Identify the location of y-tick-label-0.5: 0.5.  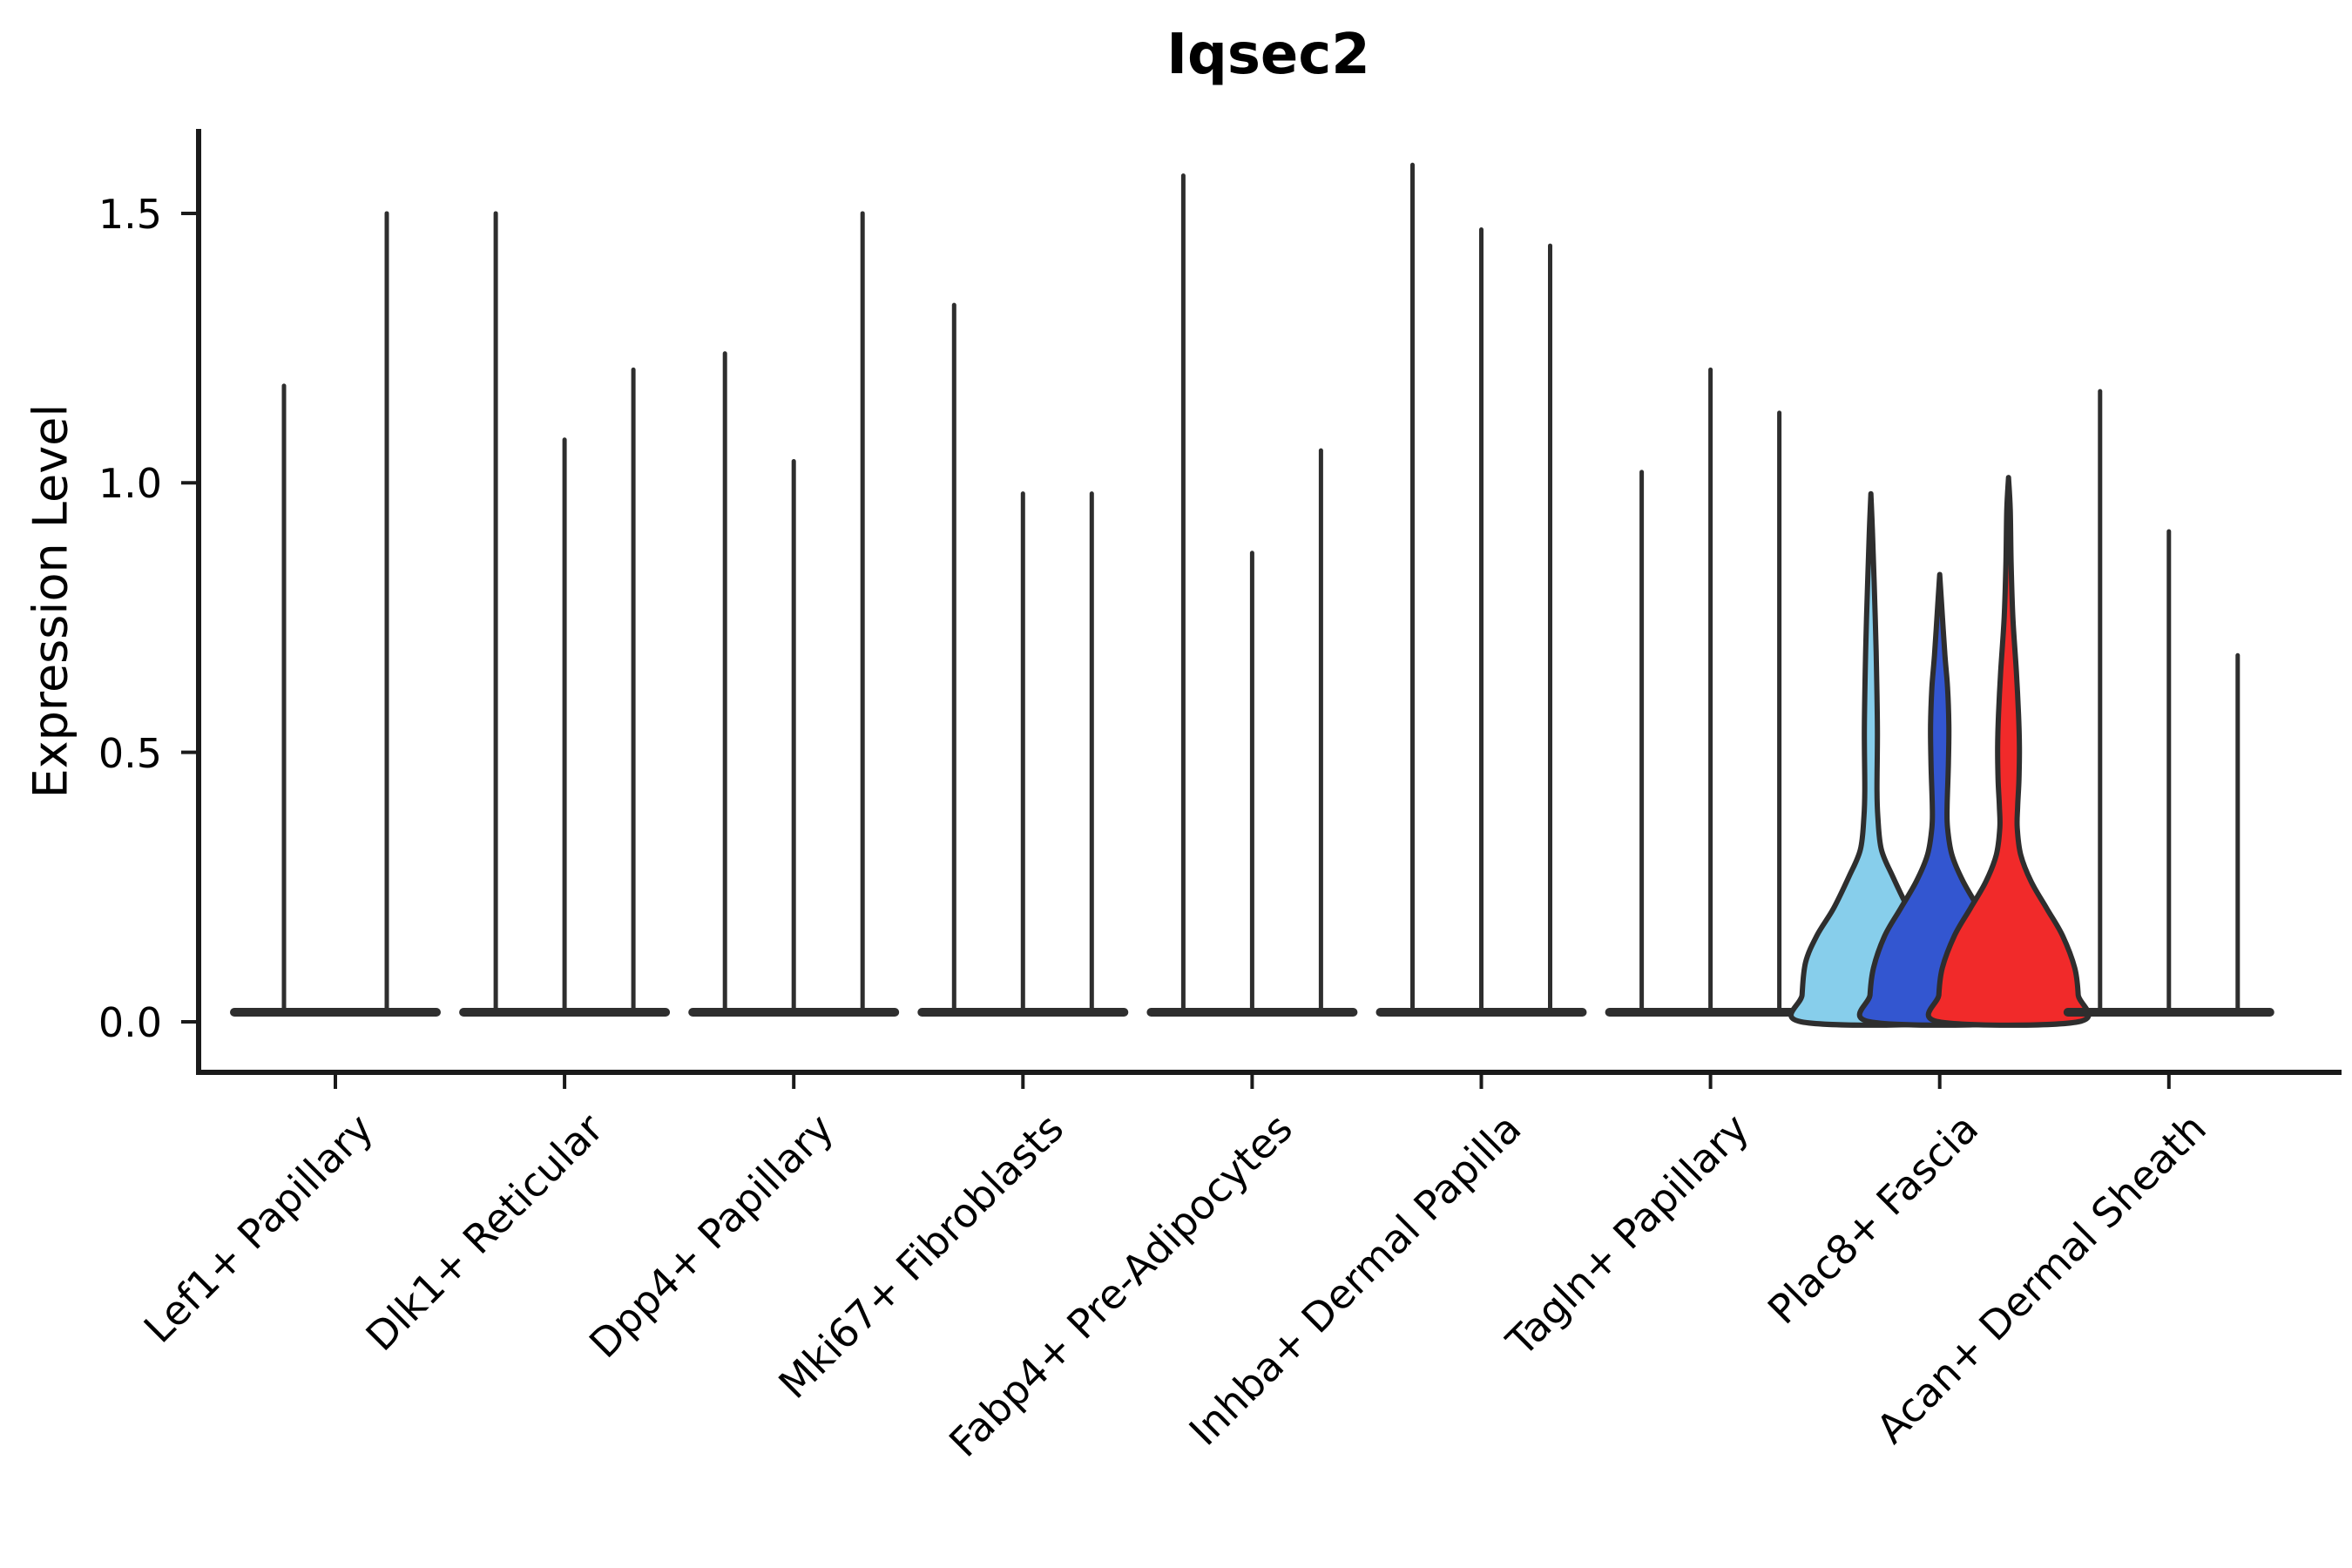
(130, 753).